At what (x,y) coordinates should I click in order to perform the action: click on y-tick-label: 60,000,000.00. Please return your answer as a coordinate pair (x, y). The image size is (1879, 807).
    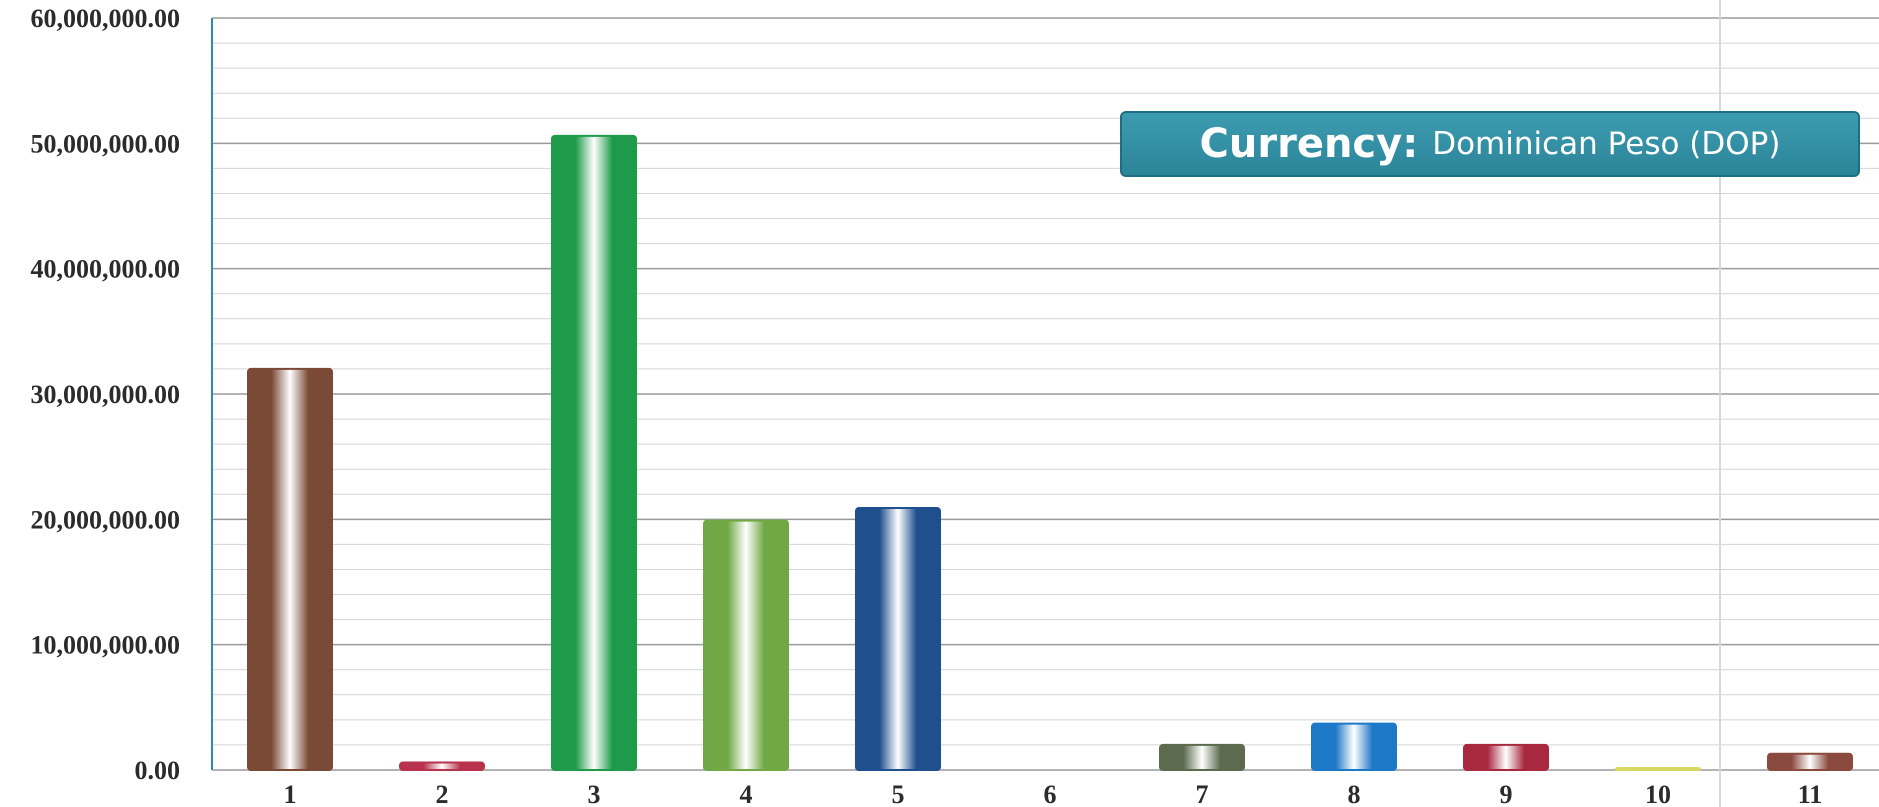
    Looking at the image, I should click on (106, 18).